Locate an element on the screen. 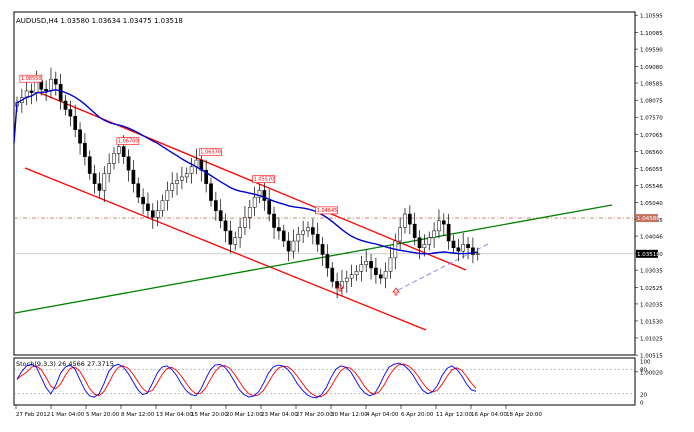 The width and height of the screenshot is (694, 432). y-tick-label: 1.04046 is located at coordinates (651, 238).